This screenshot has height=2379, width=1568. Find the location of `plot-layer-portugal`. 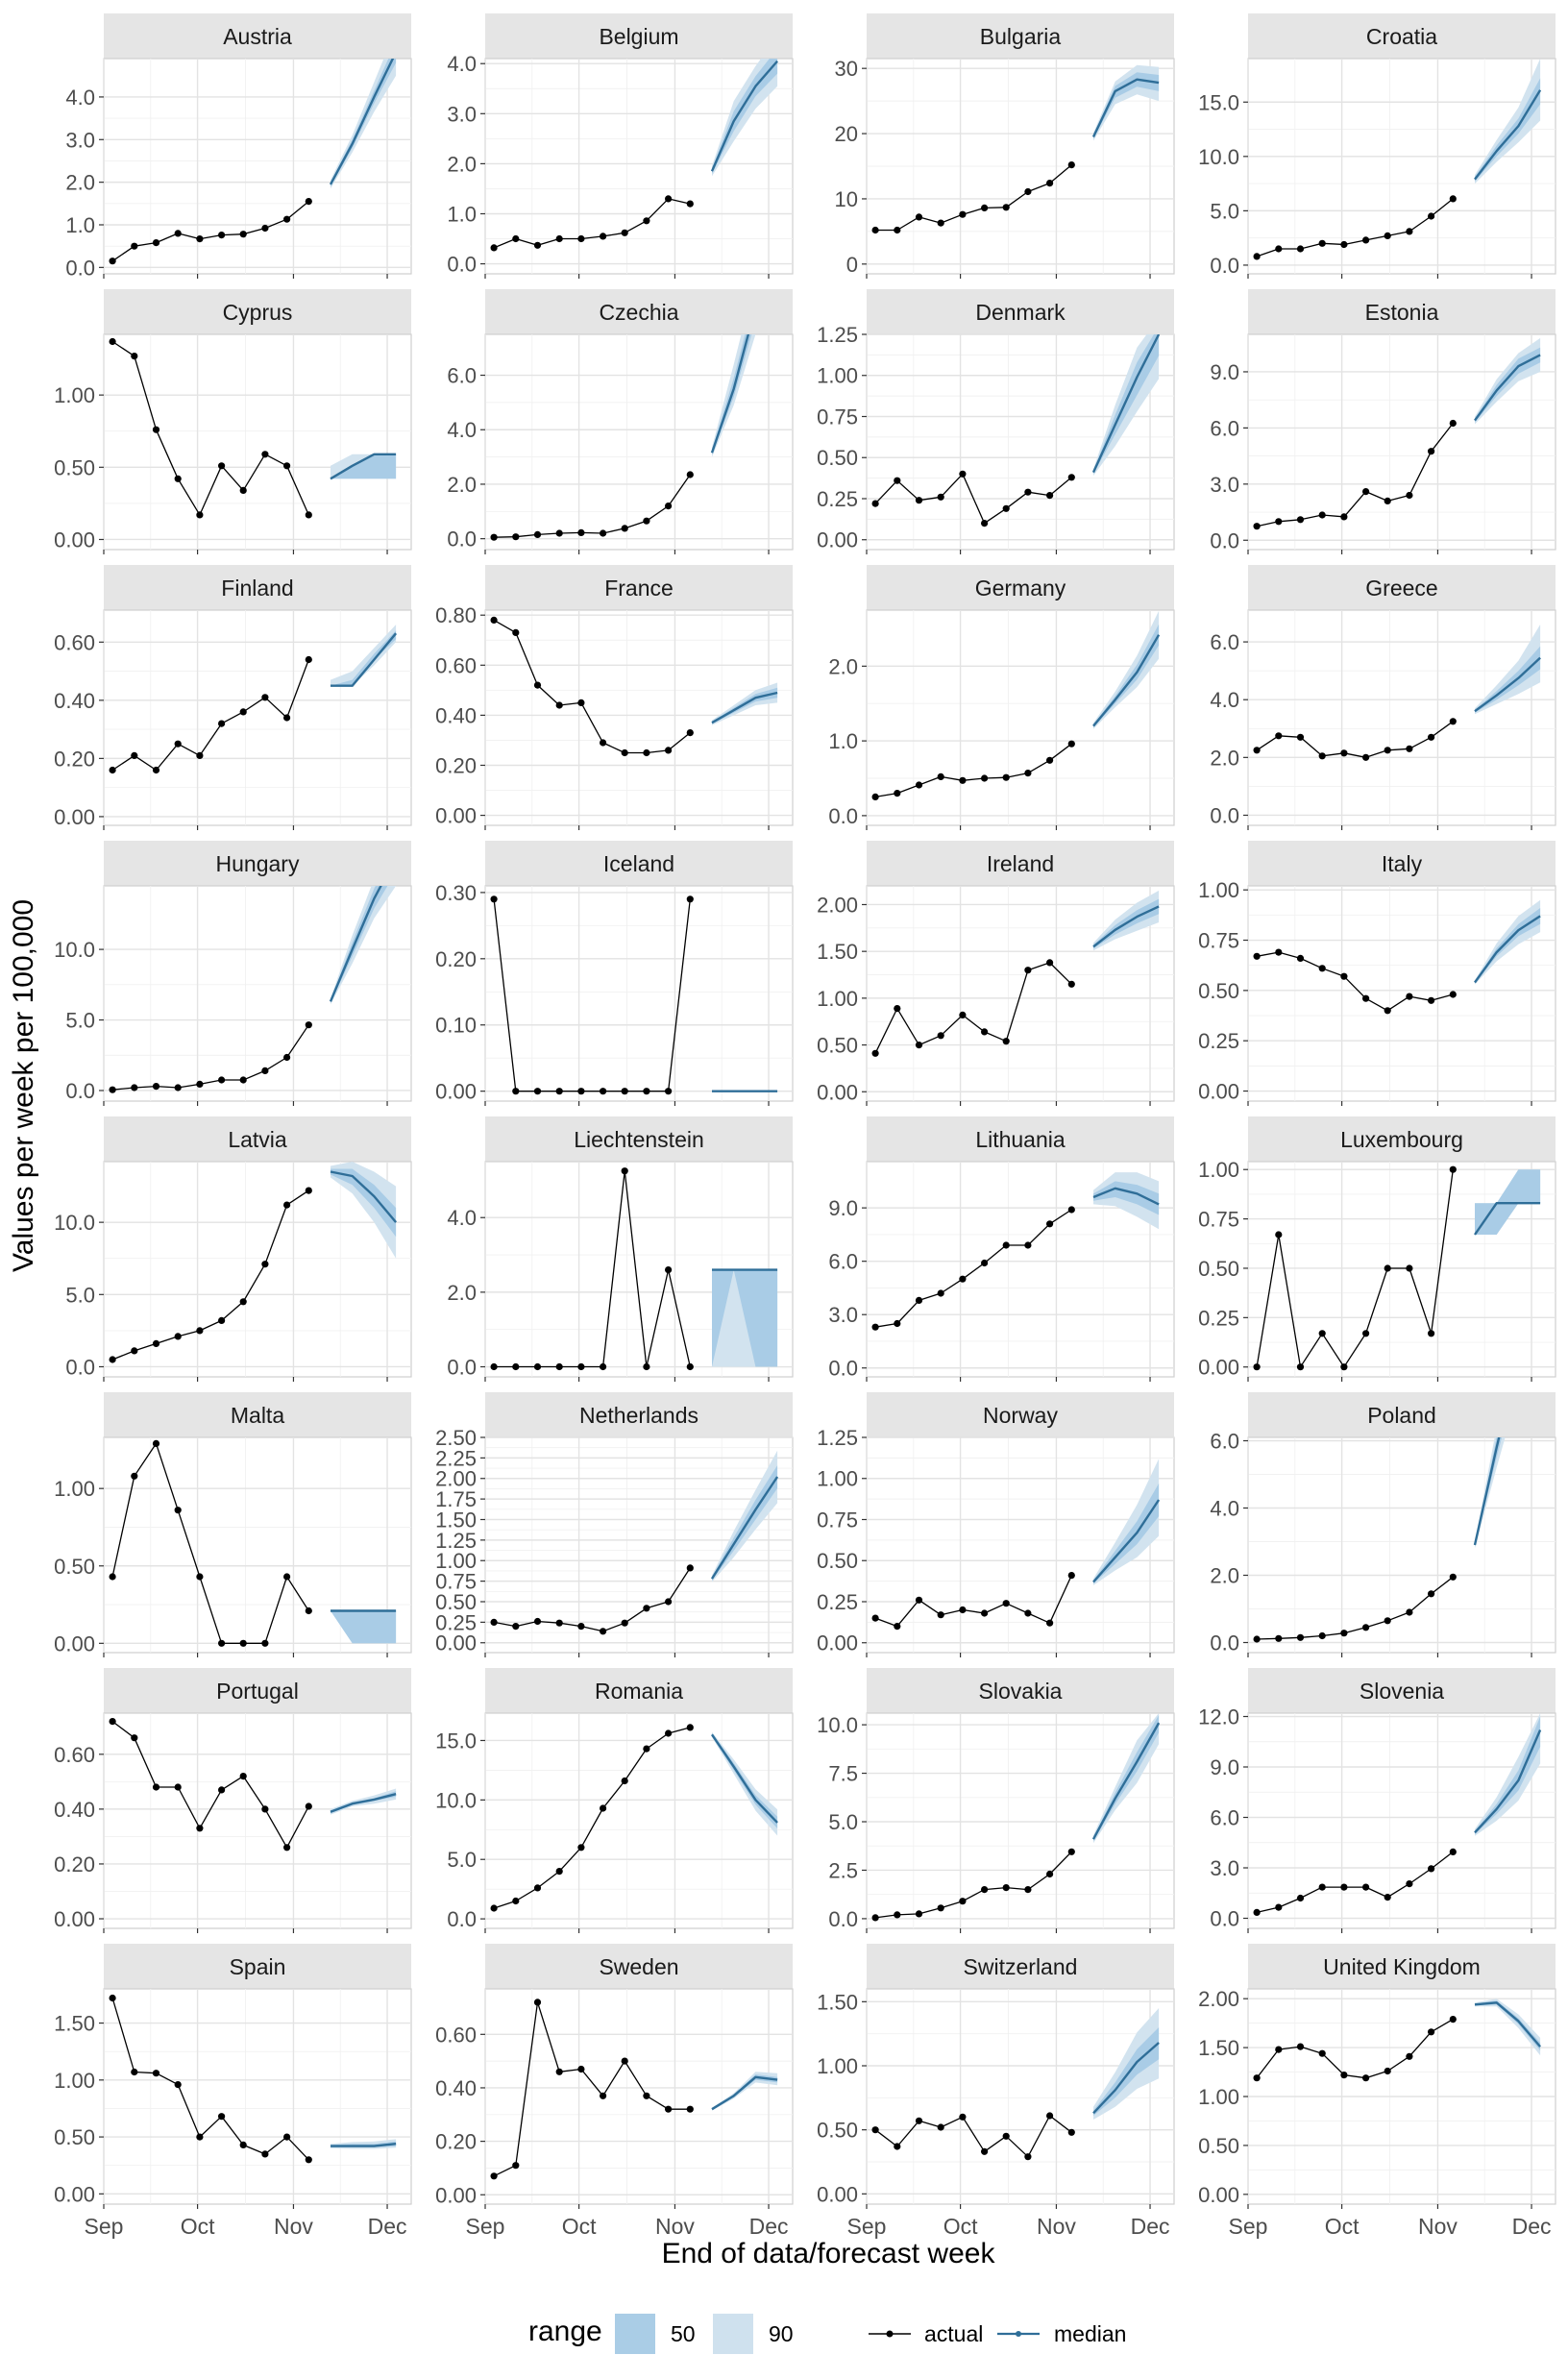

plot-layer-portugal is located at coordinates (253, 1785).